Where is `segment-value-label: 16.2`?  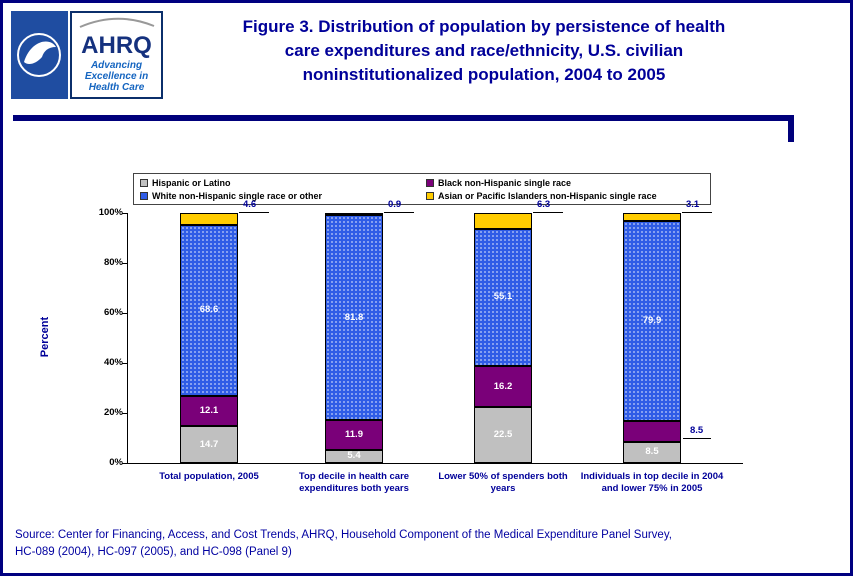
segment-value-label: 16.2 is located at coordinates (503, 386).